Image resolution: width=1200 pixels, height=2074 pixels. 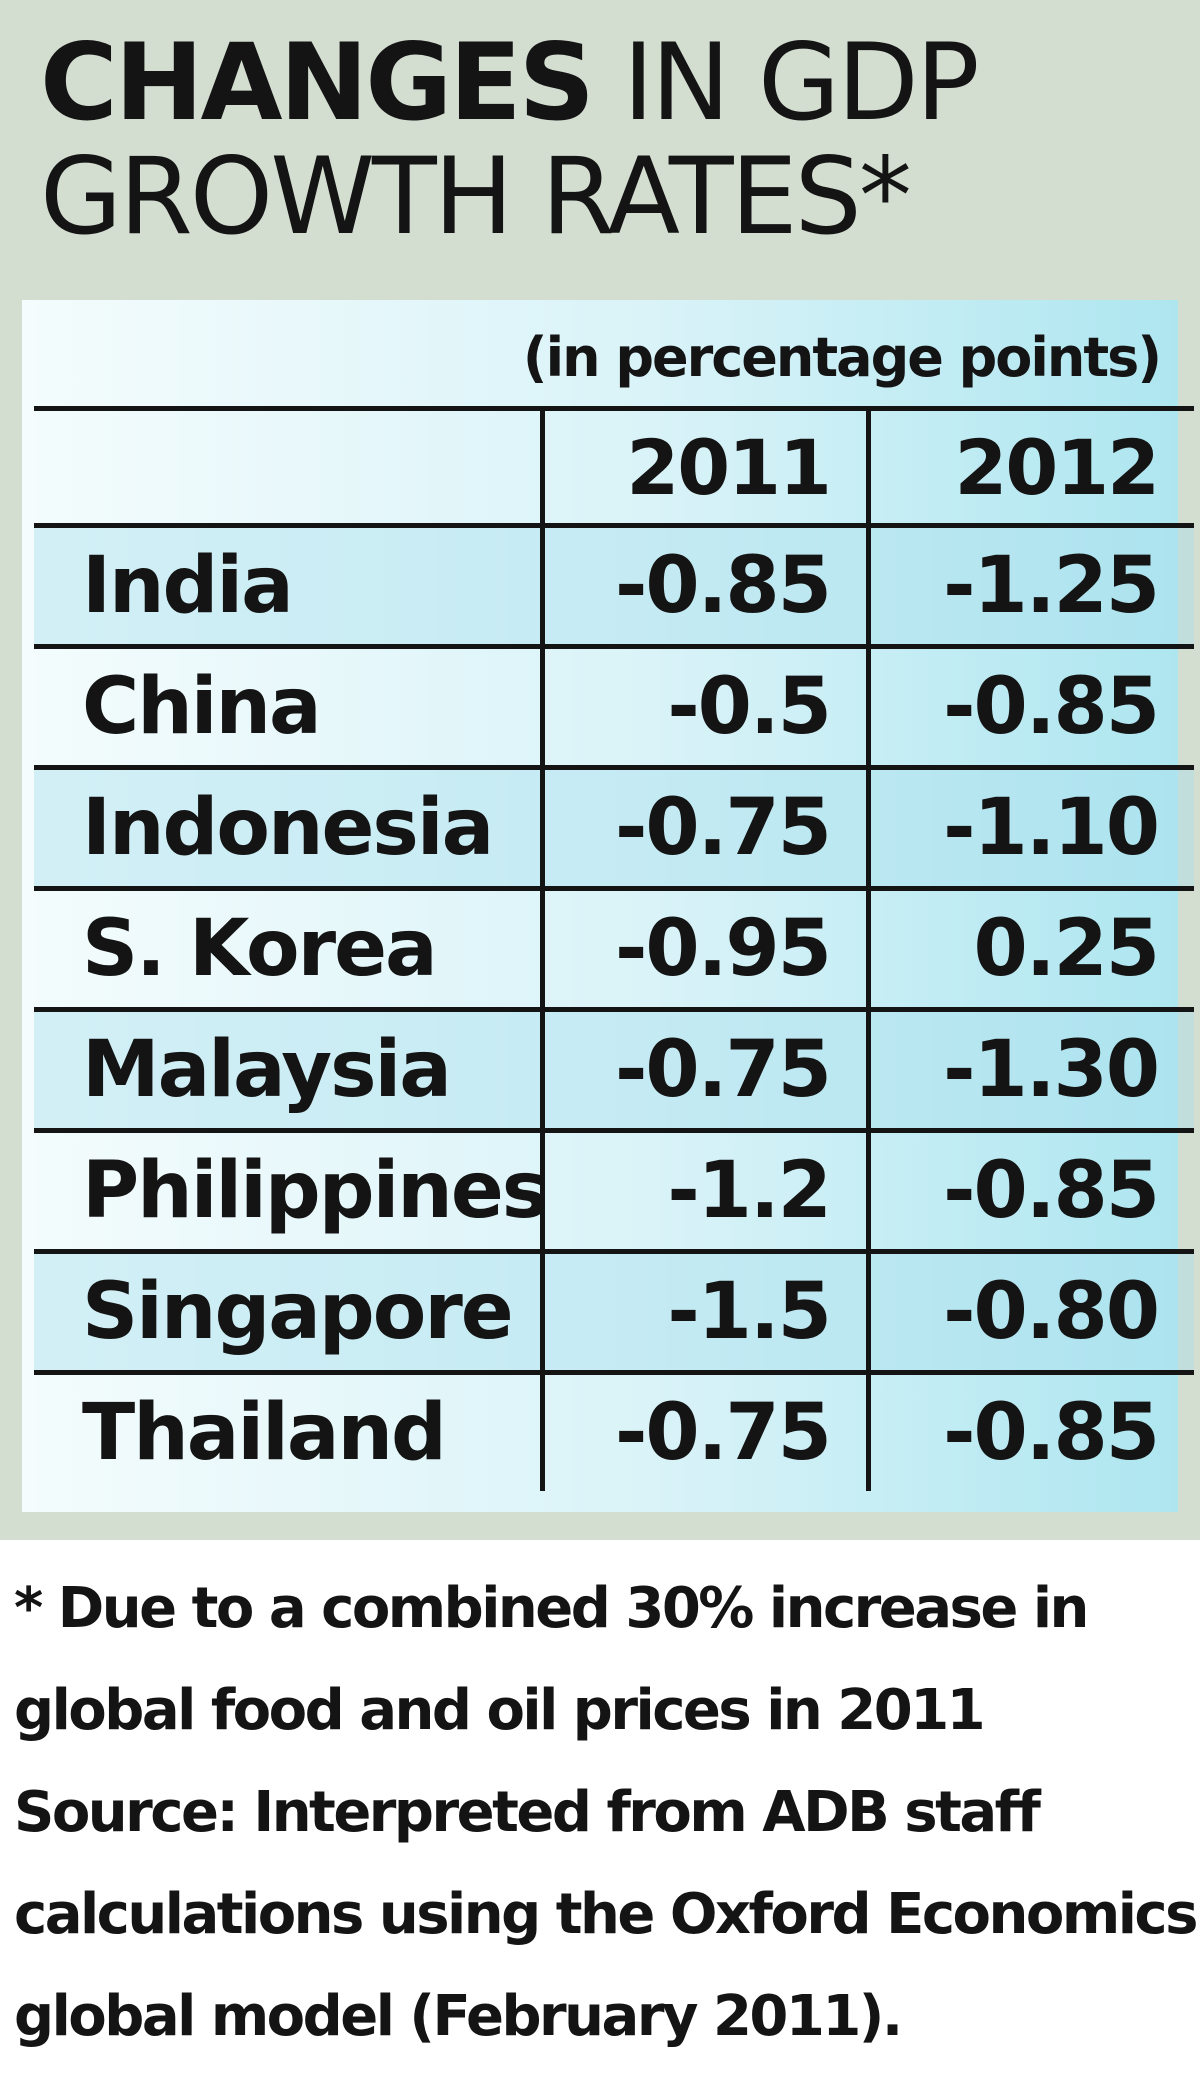 What do you see at coordinates (317, 82) in the screenshot?
I see `chart-title-bold: CHANGES` at bounding box center [317, 82].